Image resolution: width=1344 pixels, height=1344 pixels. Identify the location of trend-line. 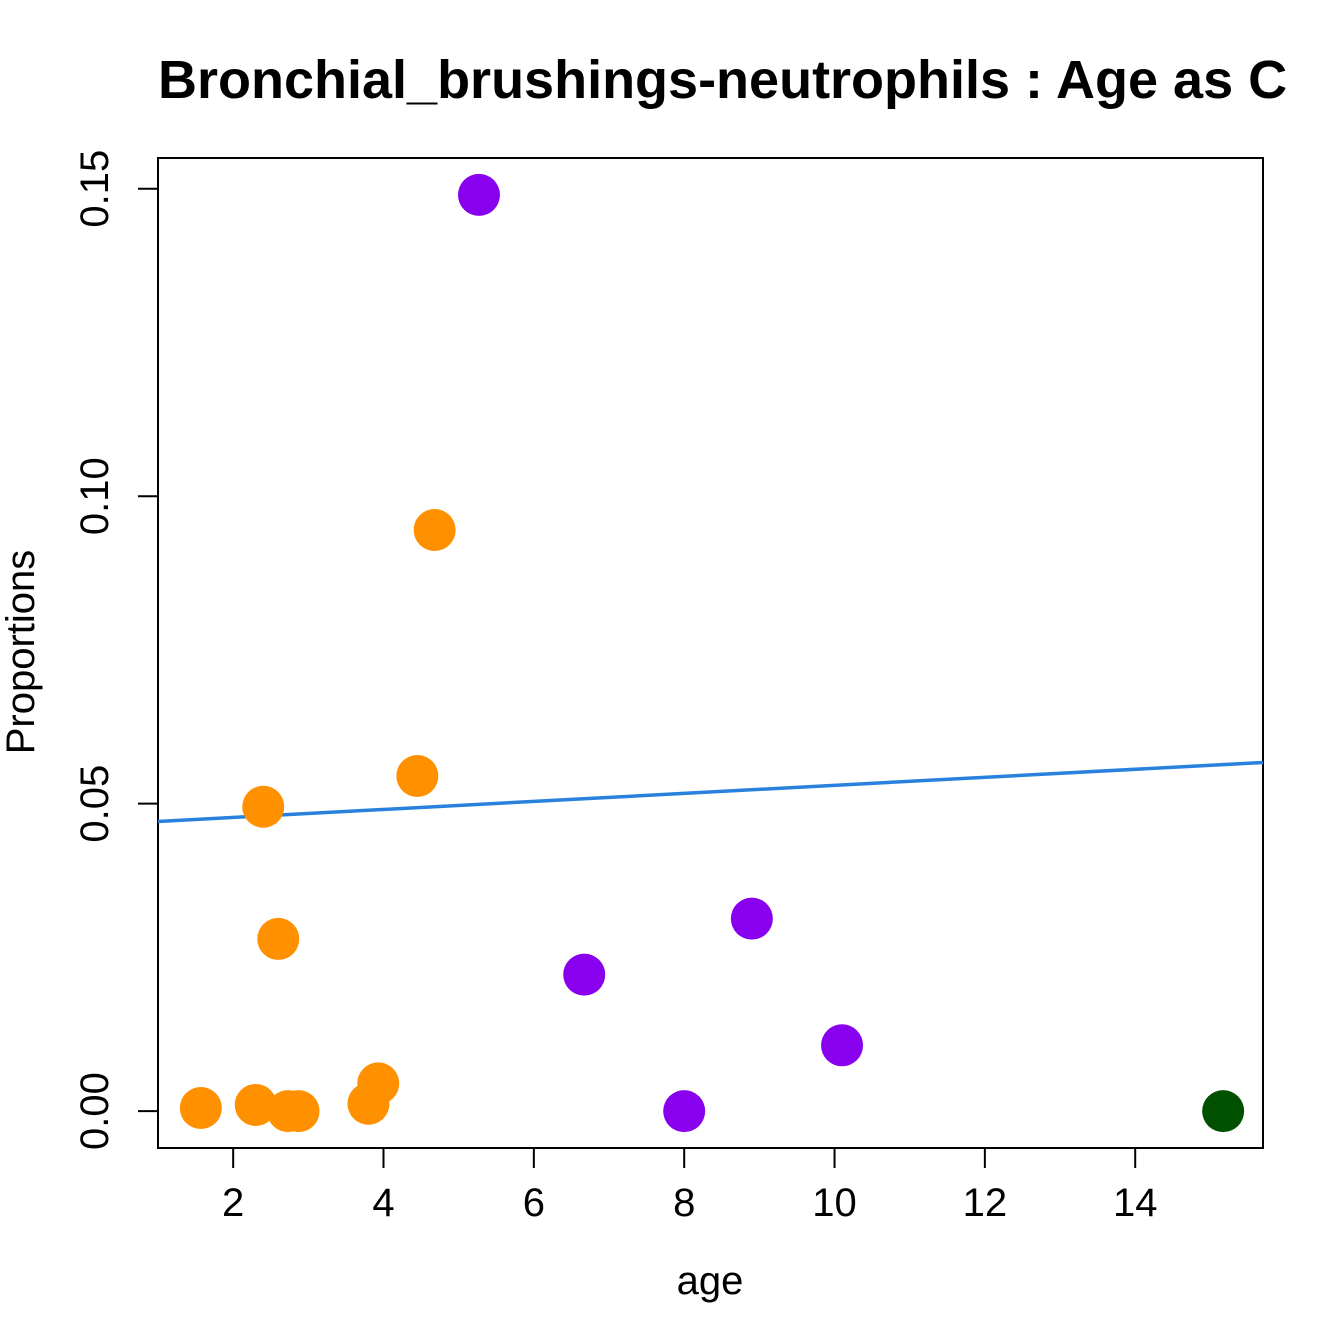
(710, 792).